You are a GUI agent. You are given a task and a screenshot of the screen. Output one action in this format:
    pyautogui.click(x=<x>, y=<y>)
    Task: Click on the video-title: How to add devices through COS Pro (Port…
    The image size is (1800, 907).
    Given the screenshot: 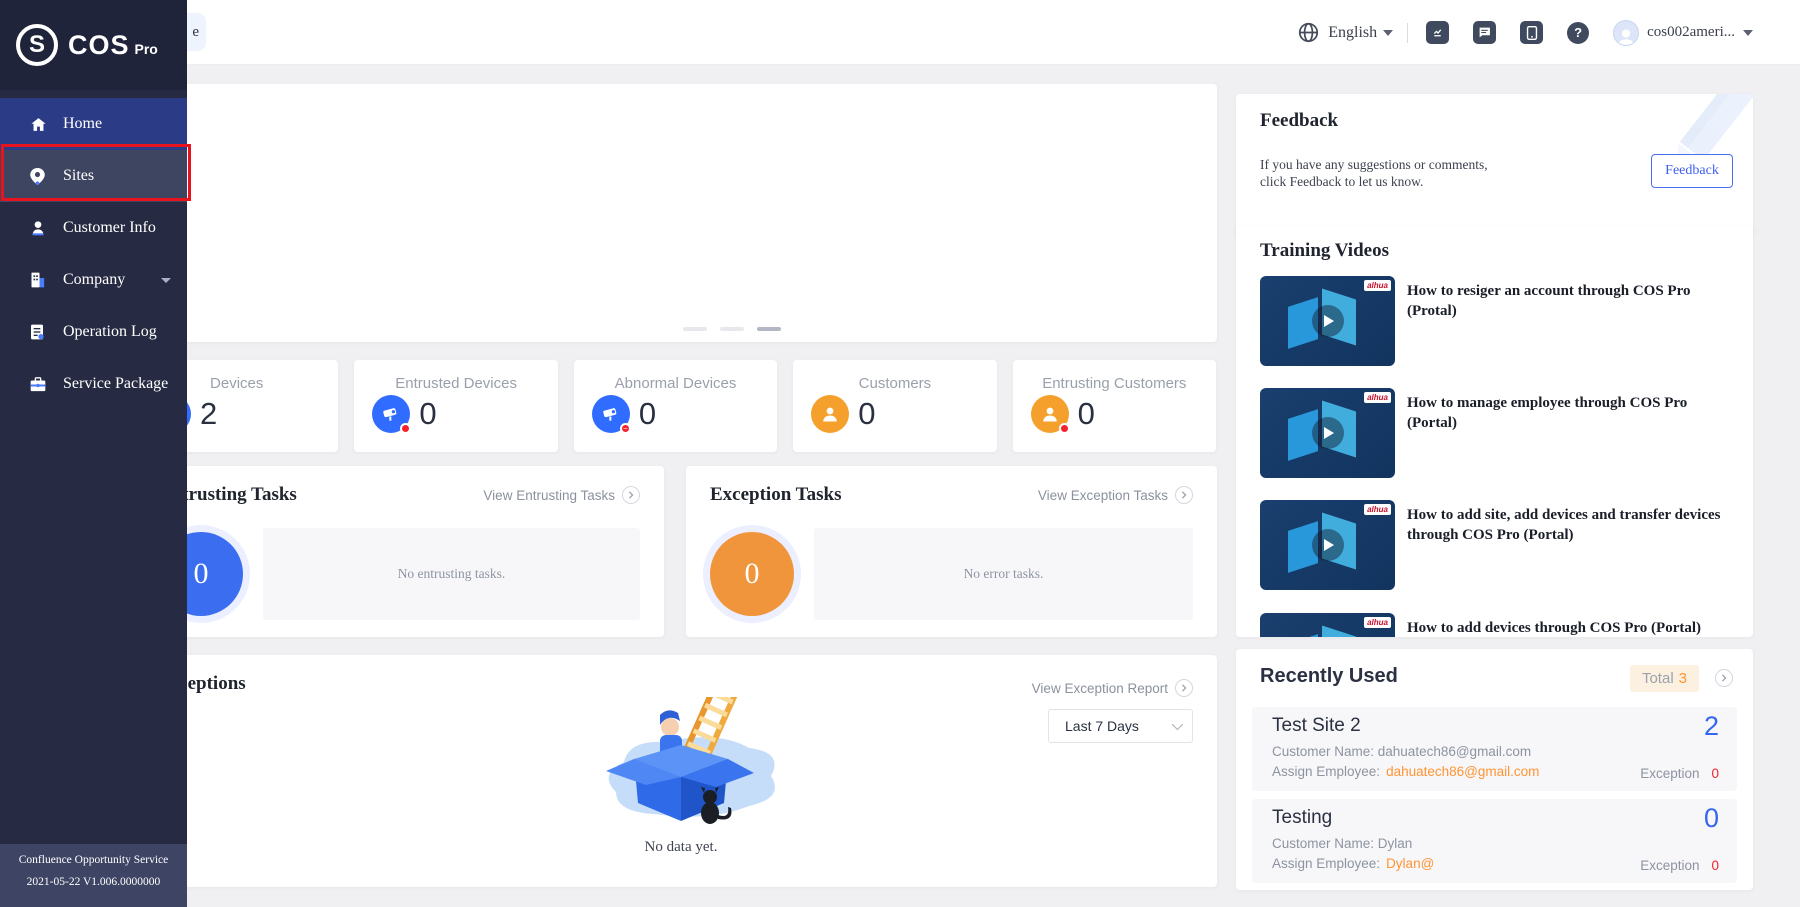 What is the action you would take?
    pyautogui.click(x=1554, y=628)
    